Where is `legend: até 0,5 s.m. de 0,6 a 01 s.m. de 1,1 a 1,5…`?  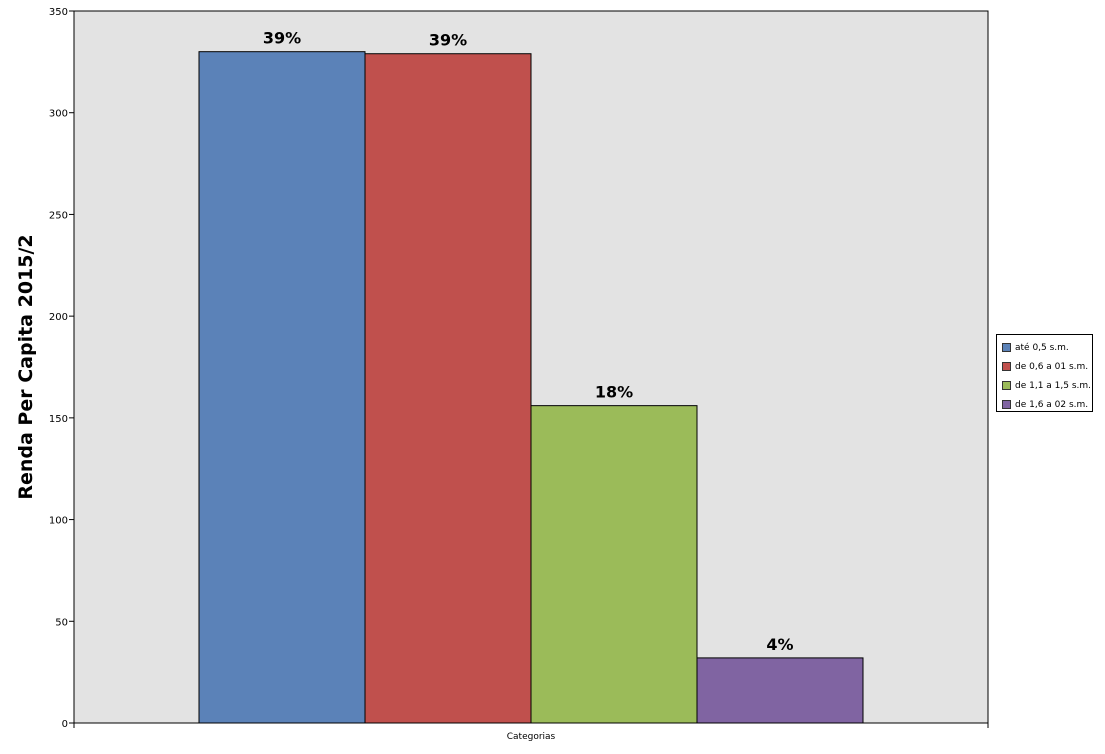
legend: até 0,5 s.m. de 0,6 a 01 s.m. de 1,1 a 1,5… is located at coordinates (1044, 373).